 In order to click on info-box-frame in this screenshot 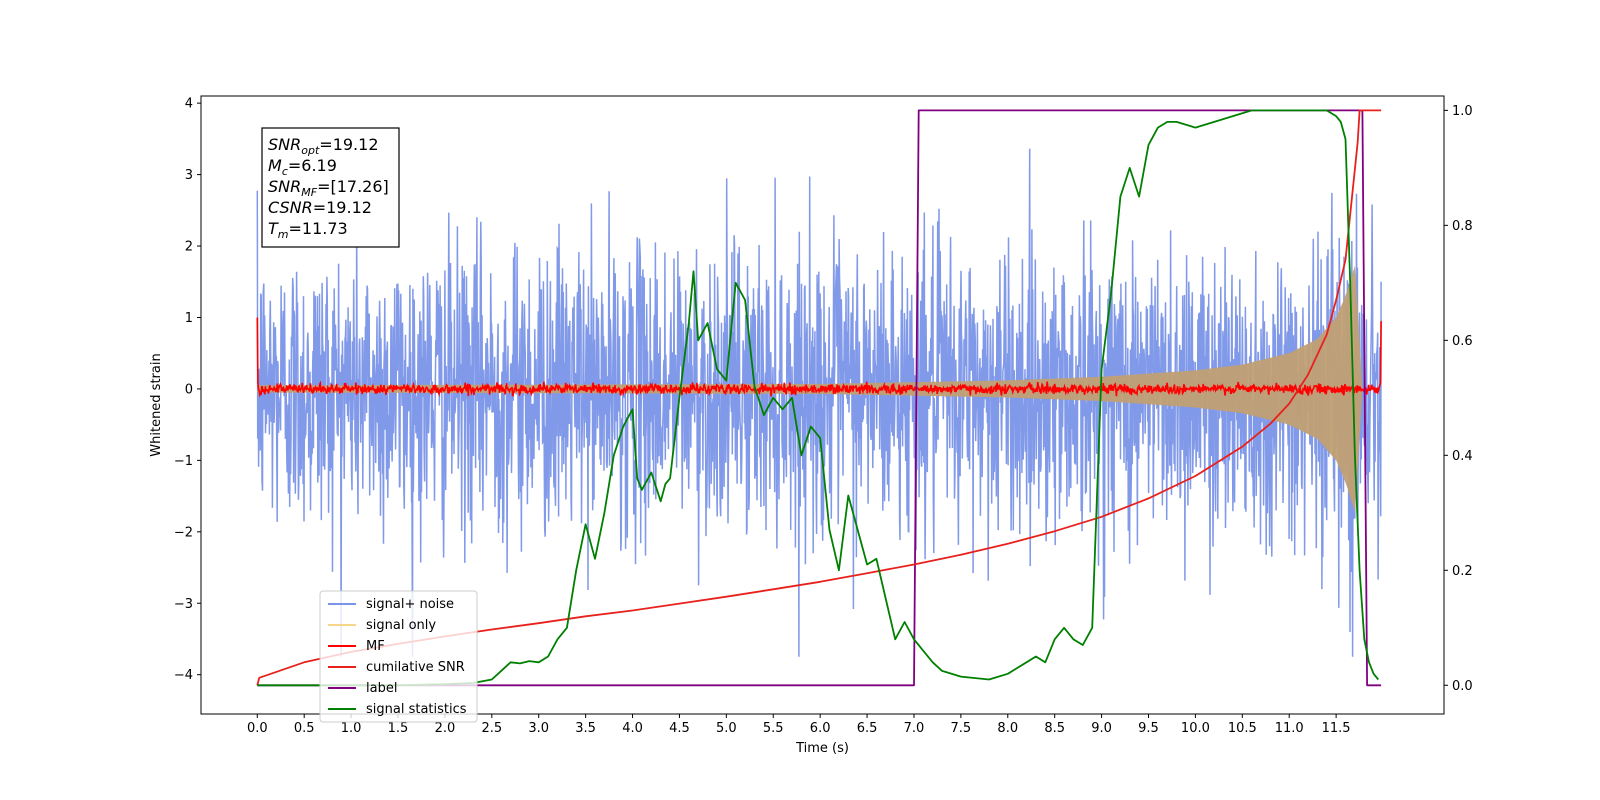, I will do `click(330, 187)`.